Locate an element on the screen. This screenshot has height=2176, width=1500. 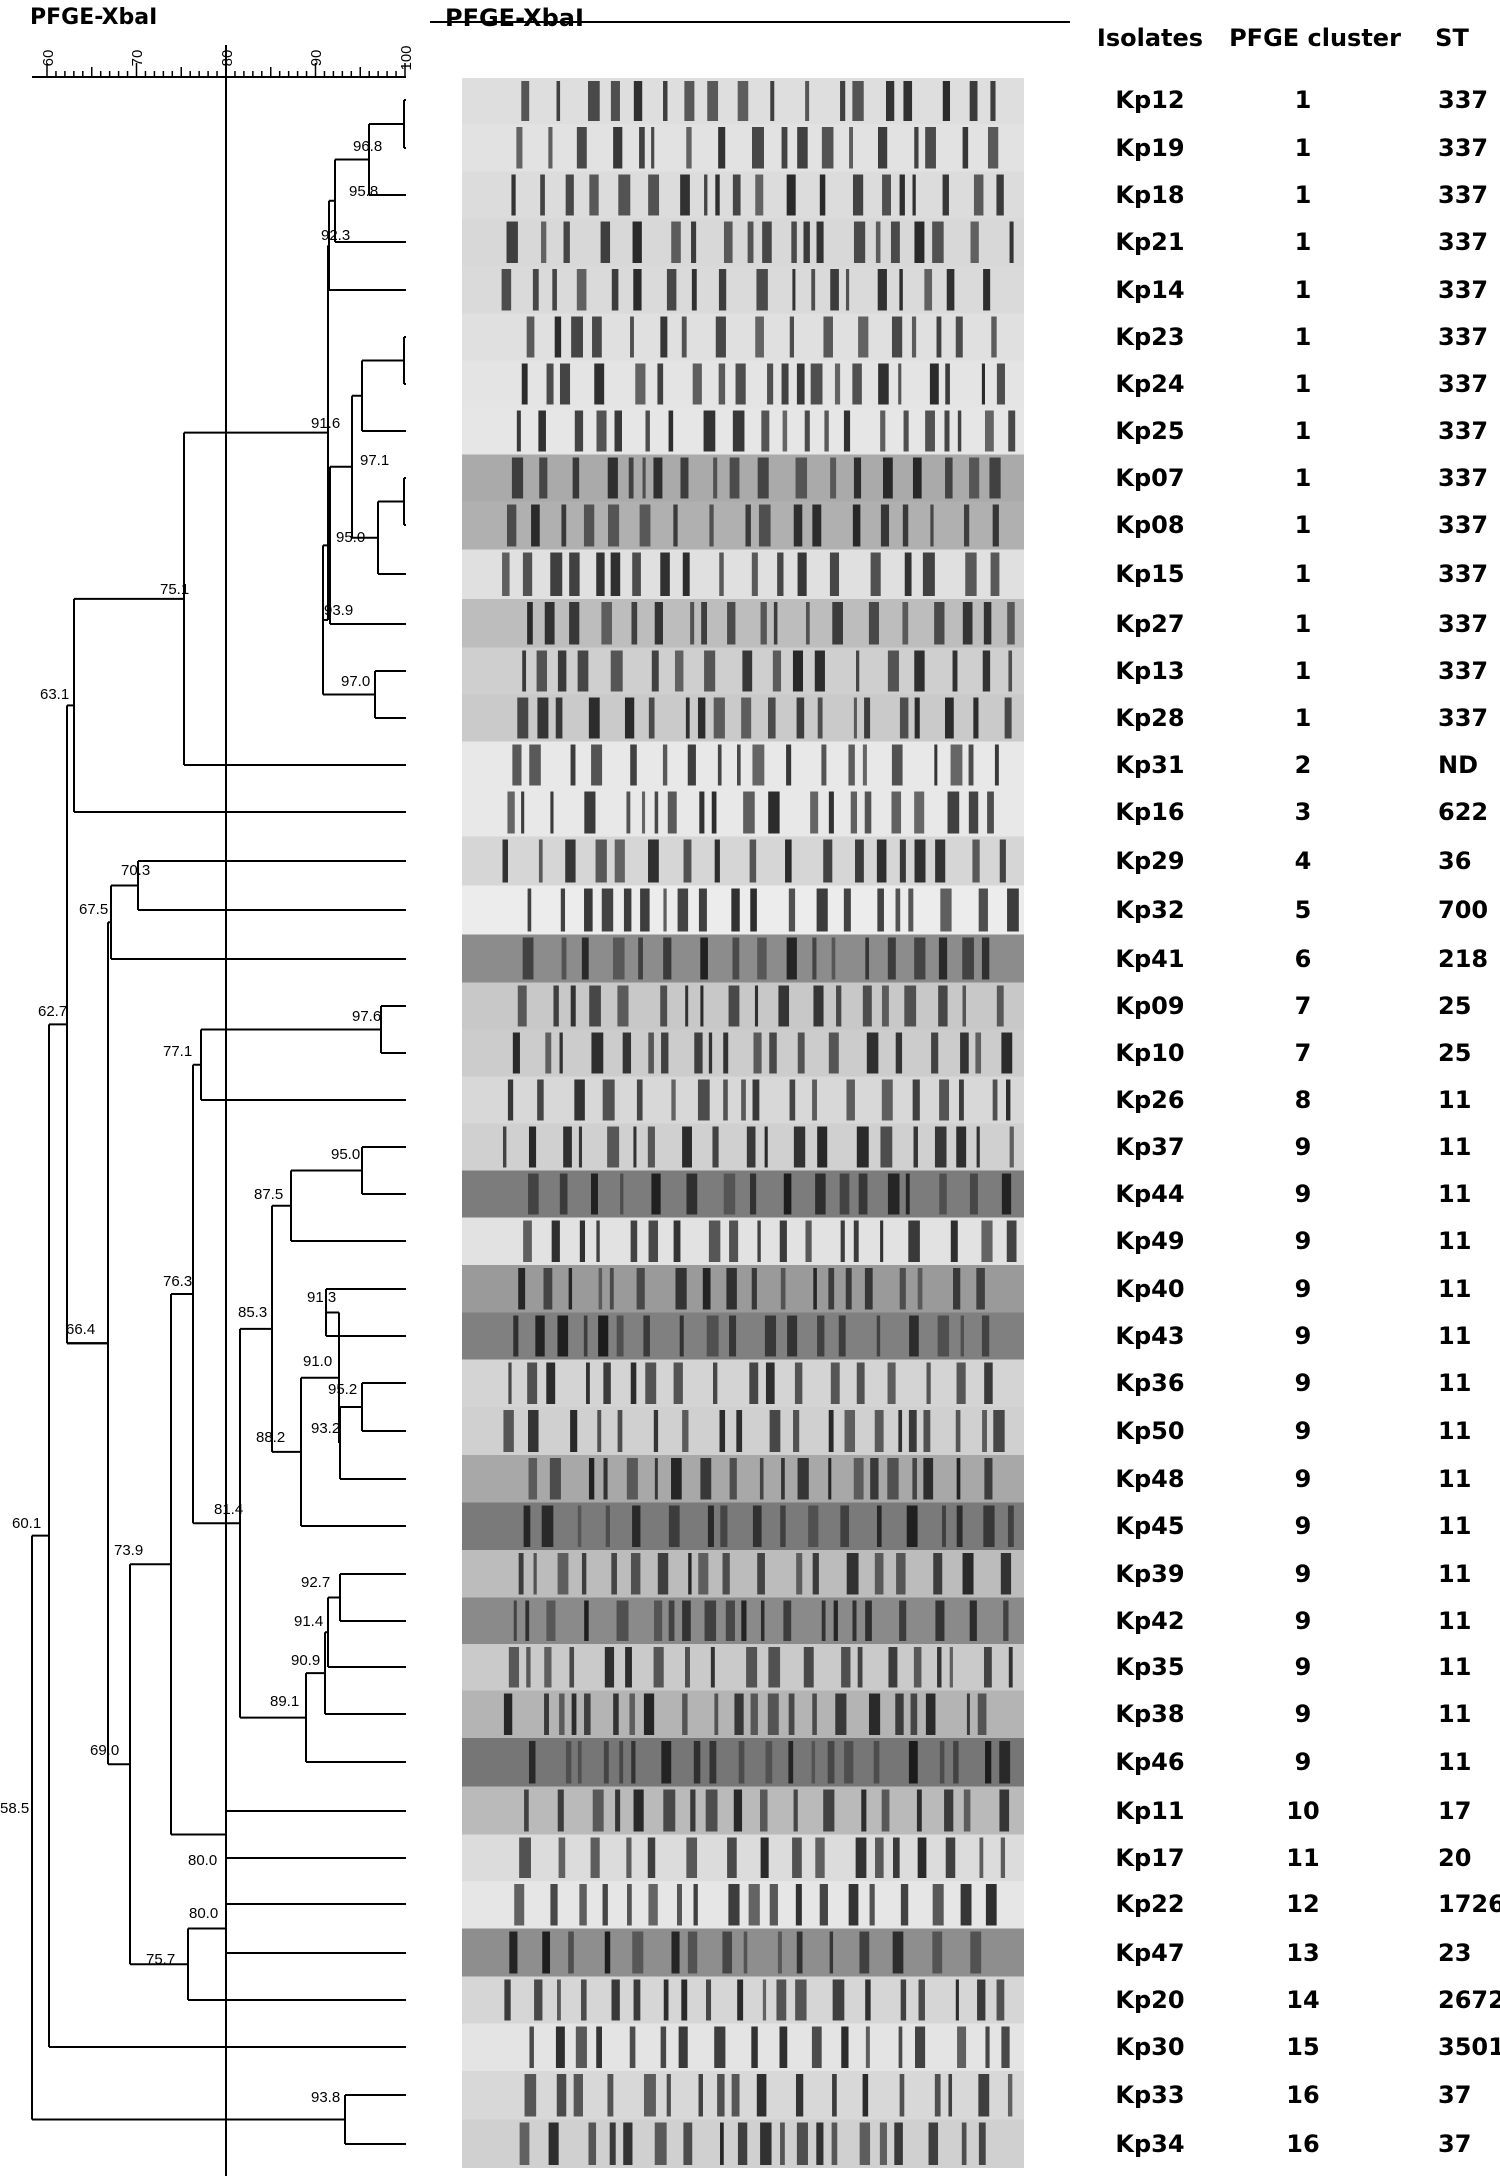
isolate-name: Kp37 is located at coordinates (1149, 1147).